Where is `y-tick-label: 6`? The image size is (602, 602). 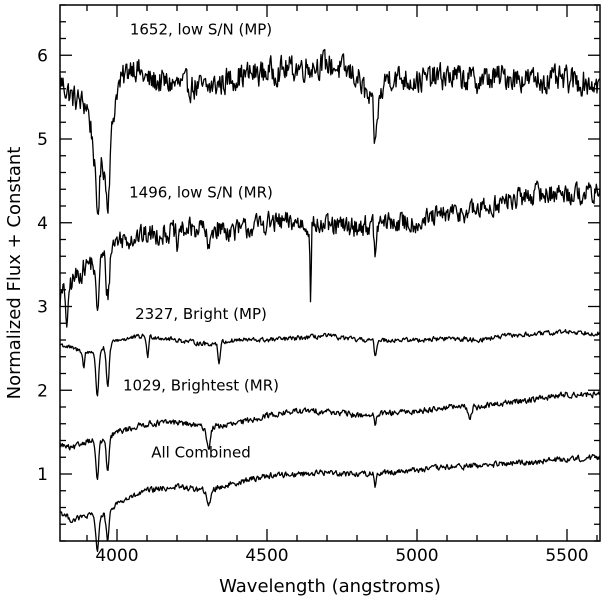
y-tick-label: 6 is located at coordinates (42, 56).